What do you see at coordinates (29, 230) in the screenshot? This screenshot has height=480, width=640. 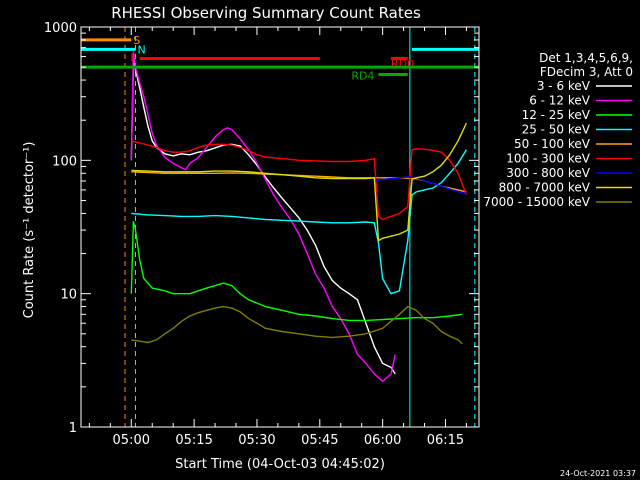 I see `y-axis-label: Count Rate (s⁻¹ detector⁻¹)` at bounding box center [29, 230].